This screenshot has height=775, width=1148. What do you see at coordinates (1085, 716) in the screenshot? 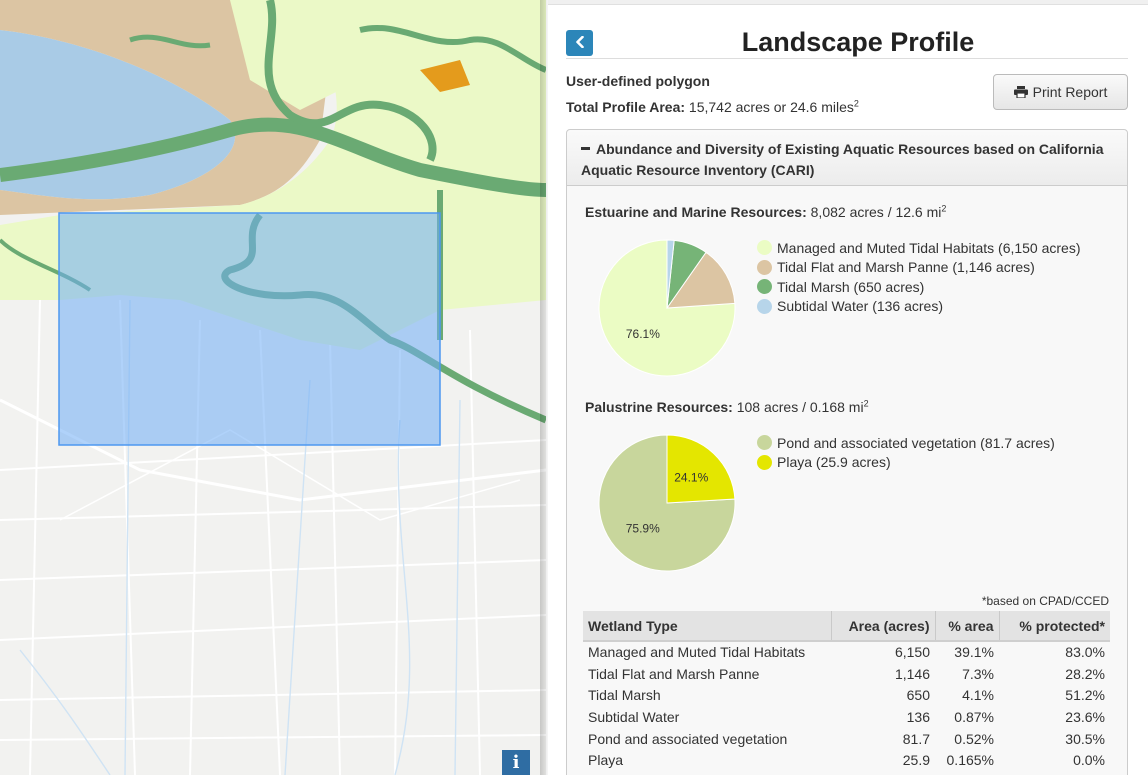
I see `cell-percent-protected: 23.6%` at bounding box center [1085, 716].